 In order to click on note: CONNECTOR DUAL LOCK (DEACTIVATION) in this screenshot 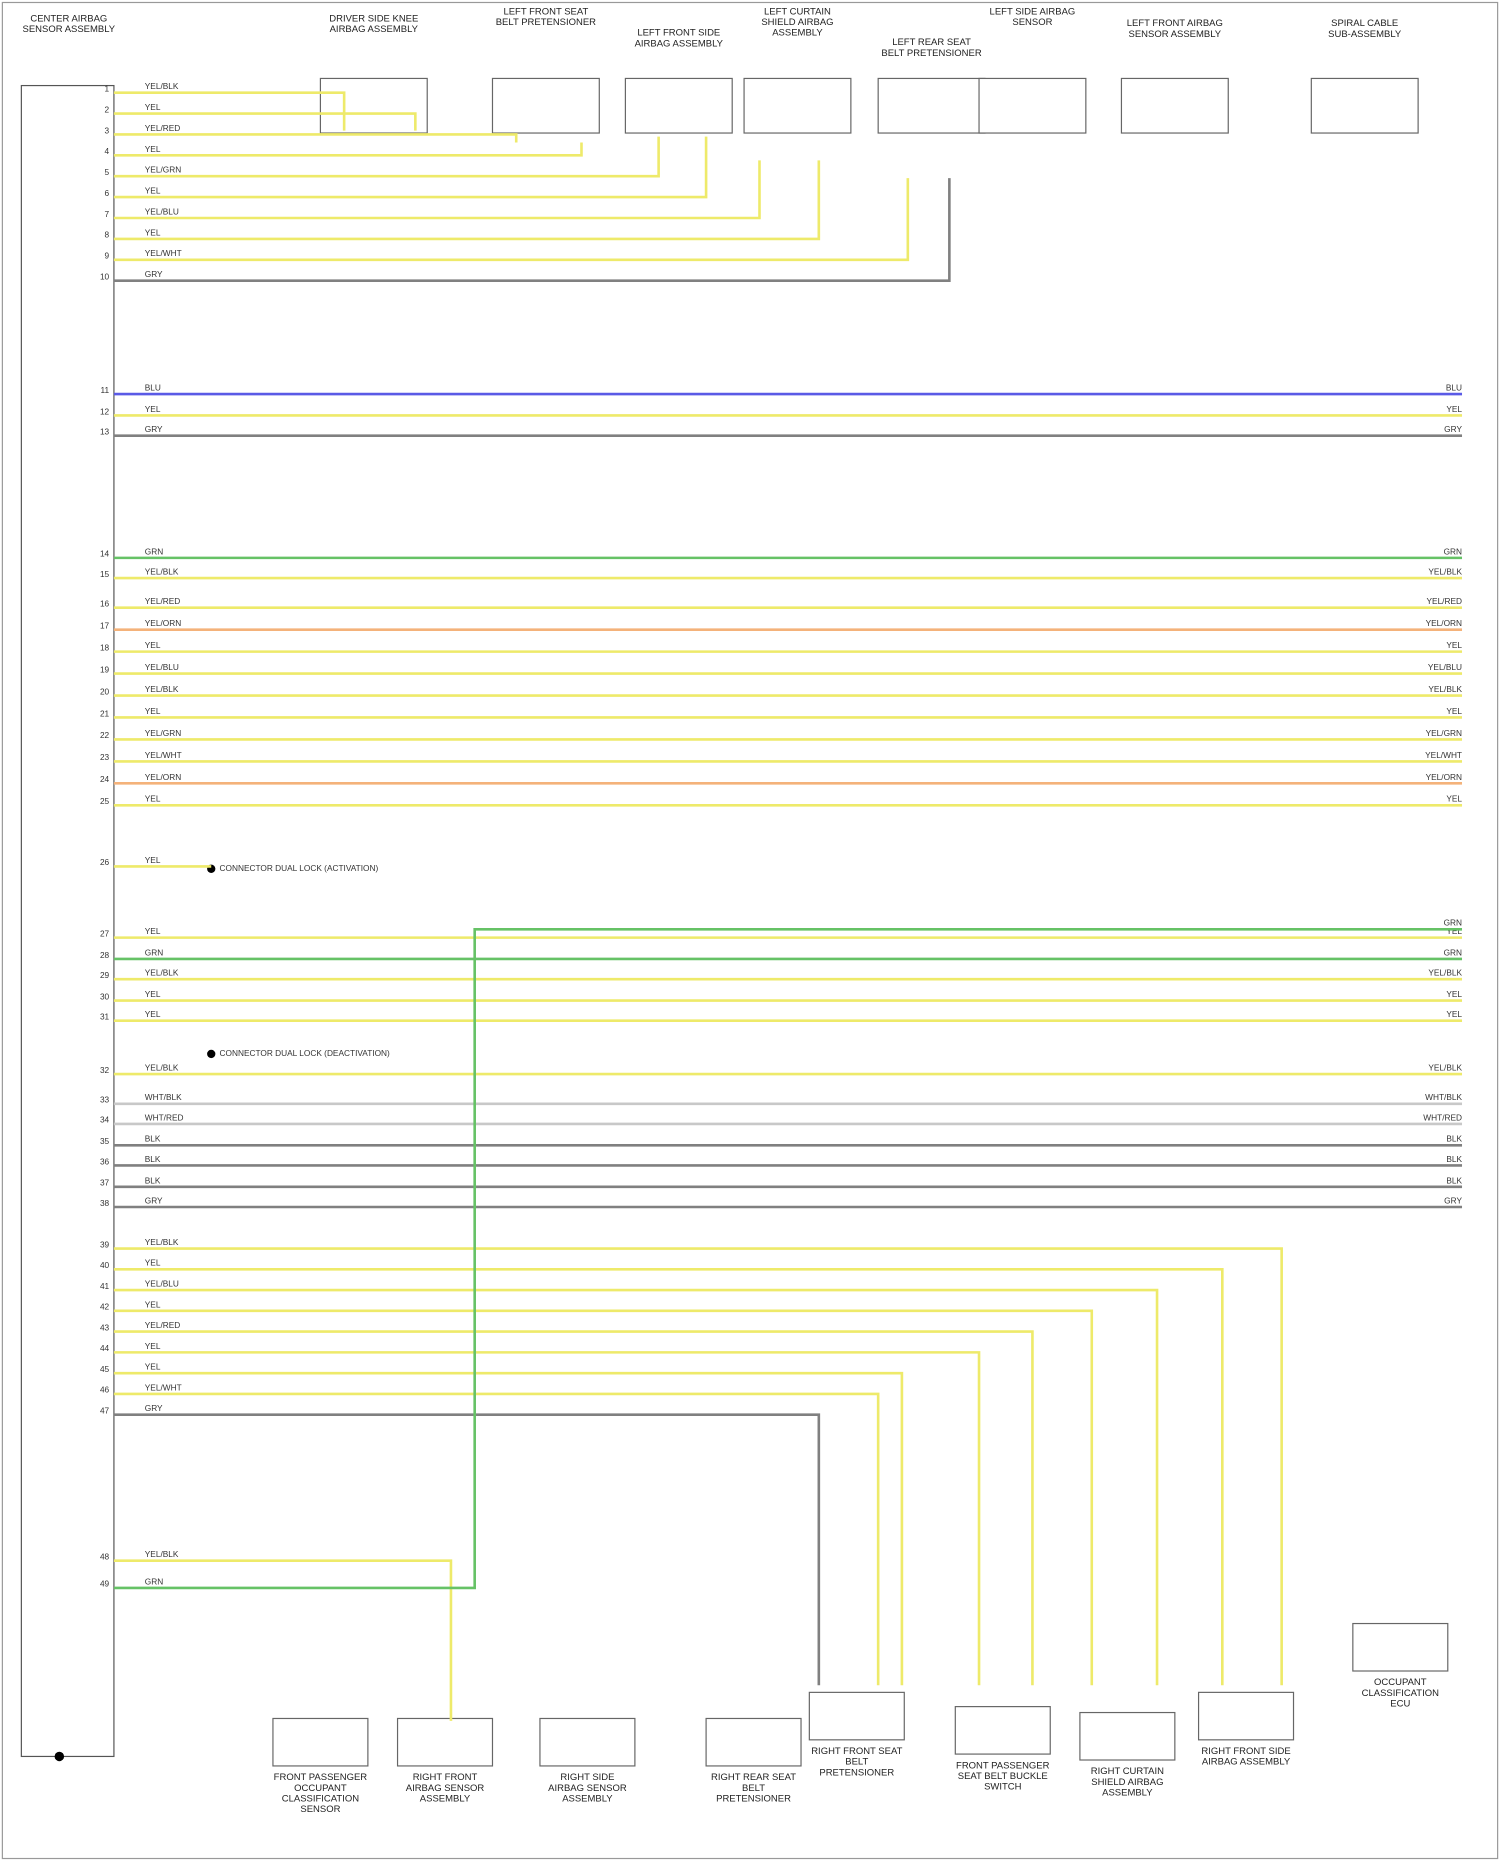, I will do `click(305, 1053)`.